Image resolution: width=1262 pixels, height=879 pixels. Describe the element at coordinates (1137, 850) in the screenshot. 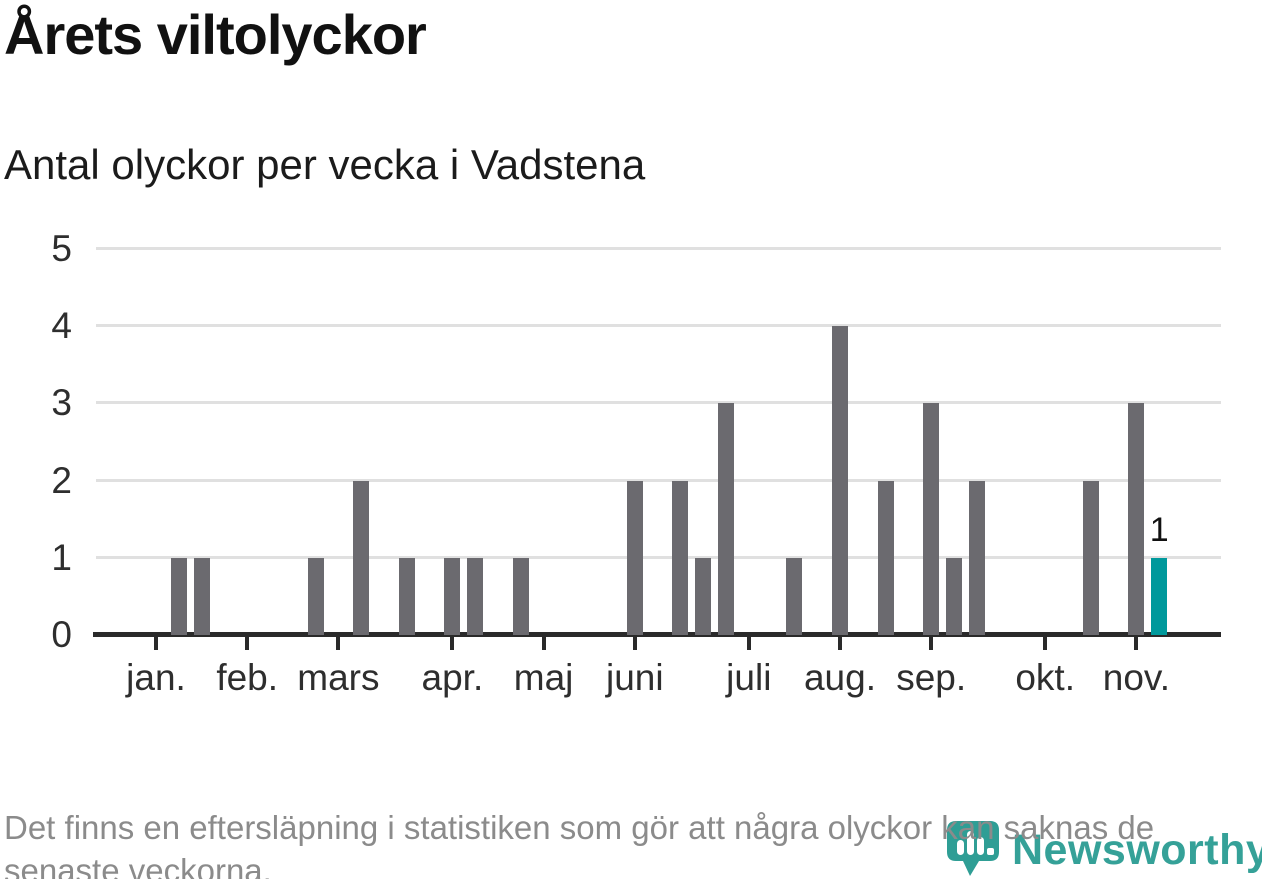

I see `newsworthy-wordmark: Newsworthy` at that location.